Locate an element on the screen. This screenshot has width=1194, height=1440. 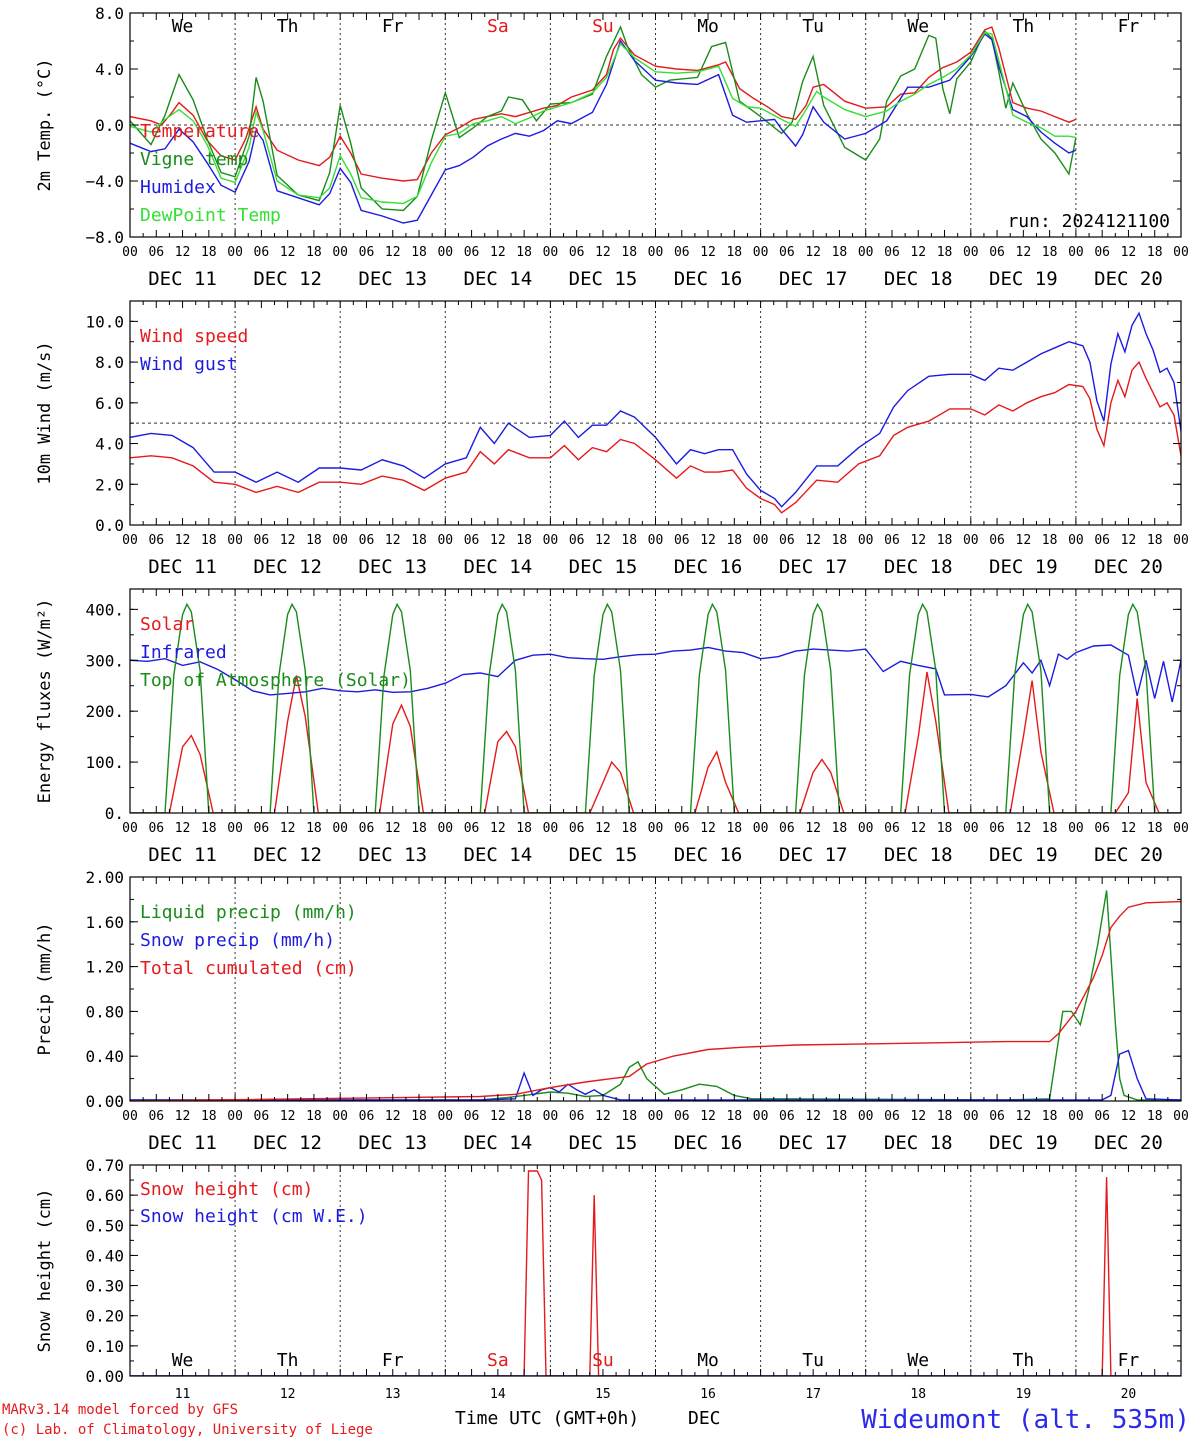
station-title: Wideumont (alt. 535m) is located at coordinates (1025, 1420).